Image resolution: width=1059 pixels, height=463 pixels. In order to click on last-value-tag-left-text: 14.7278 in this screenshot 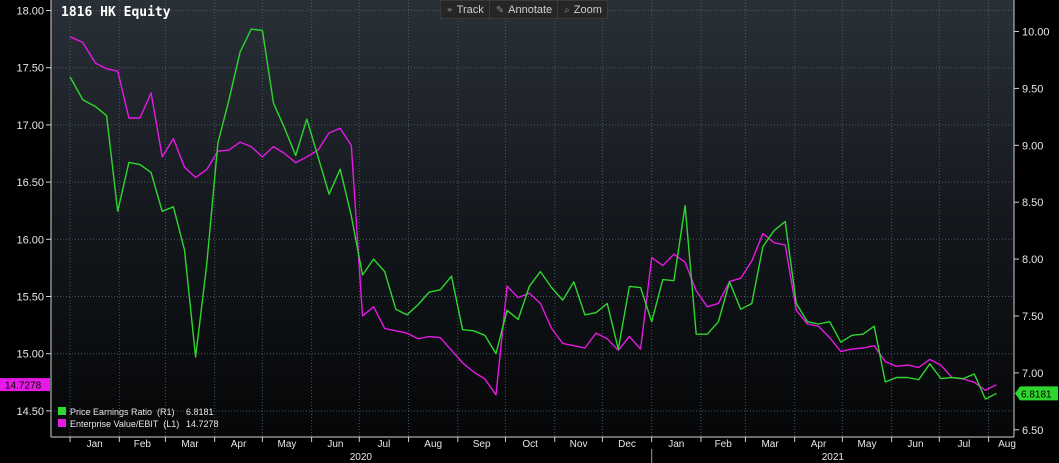, I will do `click(23, 386)`.